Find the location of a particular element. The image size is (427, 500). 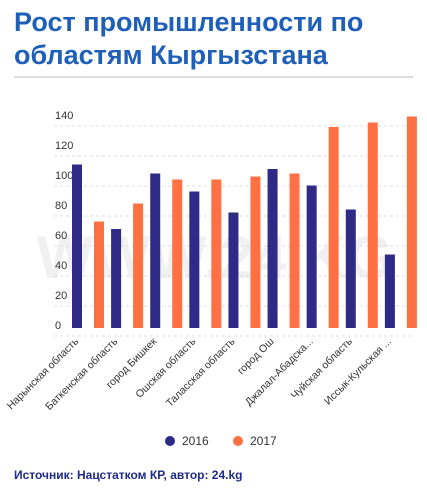

source: Источник: Нацстатком КР, автор: 24.kg is located at coordinates (128, 475).